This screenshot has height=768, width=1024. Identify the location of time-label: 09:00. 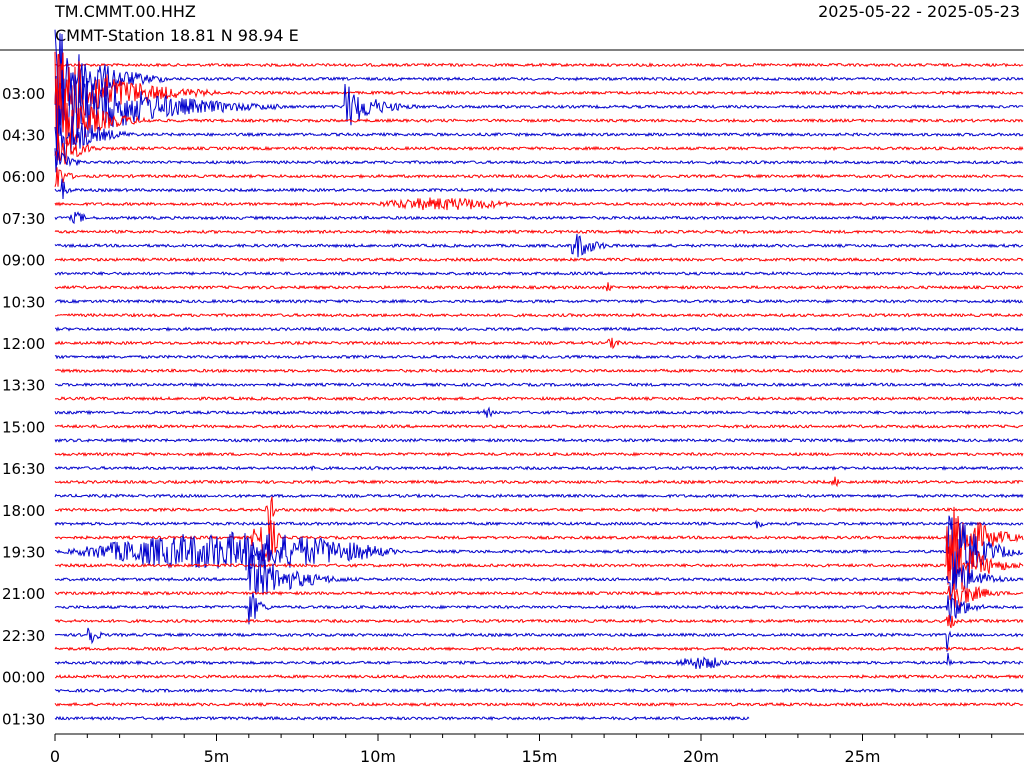
(23, 261).